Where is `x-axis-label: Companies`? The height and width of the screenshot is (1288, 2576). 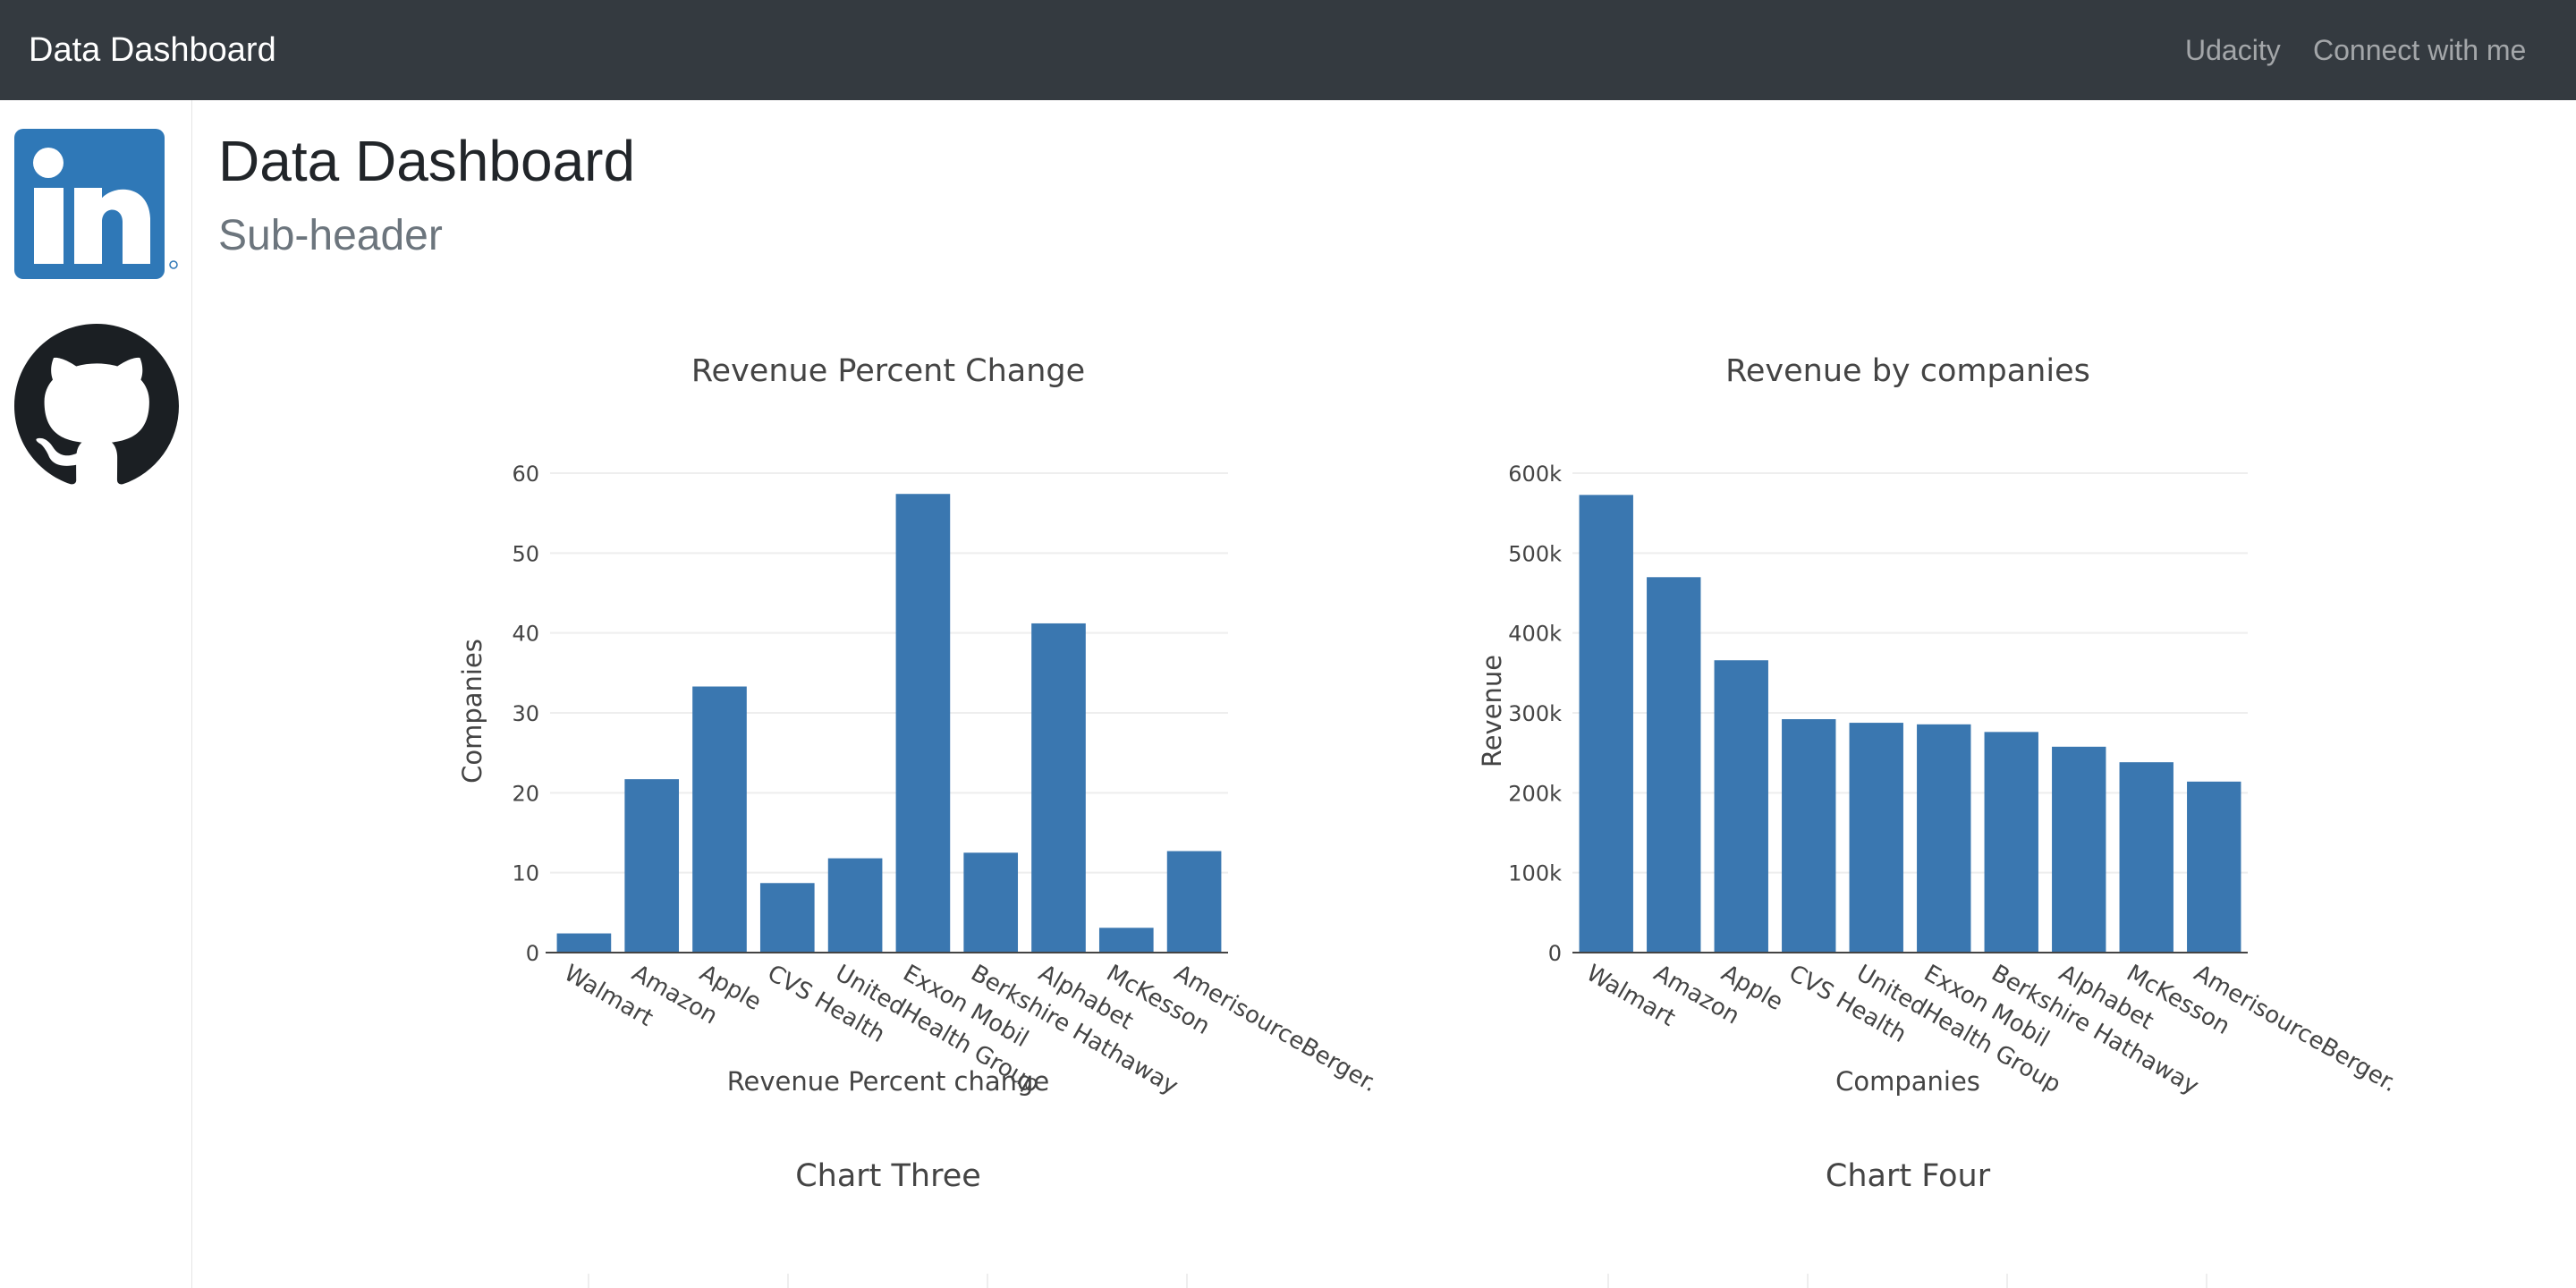
x-axis-label: Companies is located at coordinates (1907, 1081).